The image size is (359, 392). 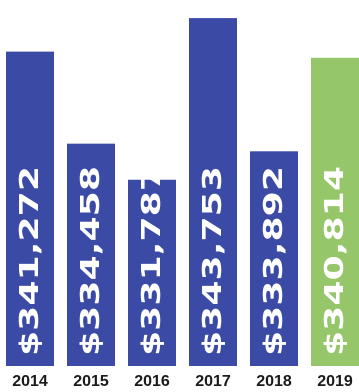 I want to click on x-tick-label-2018: 2018, so click(x=274, y=381).